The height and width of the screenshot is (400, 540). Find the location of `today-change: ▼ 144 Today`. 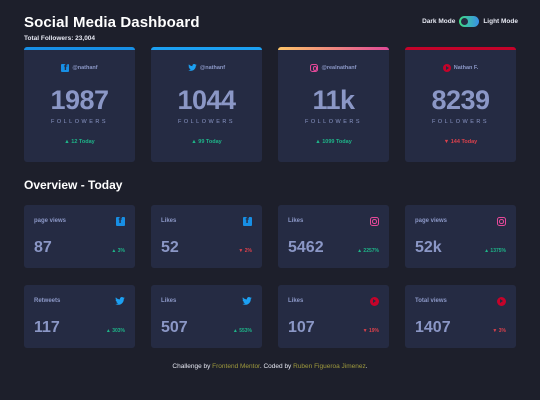

today-change: ▼ 144 Today is located at coordinates (460, 142).